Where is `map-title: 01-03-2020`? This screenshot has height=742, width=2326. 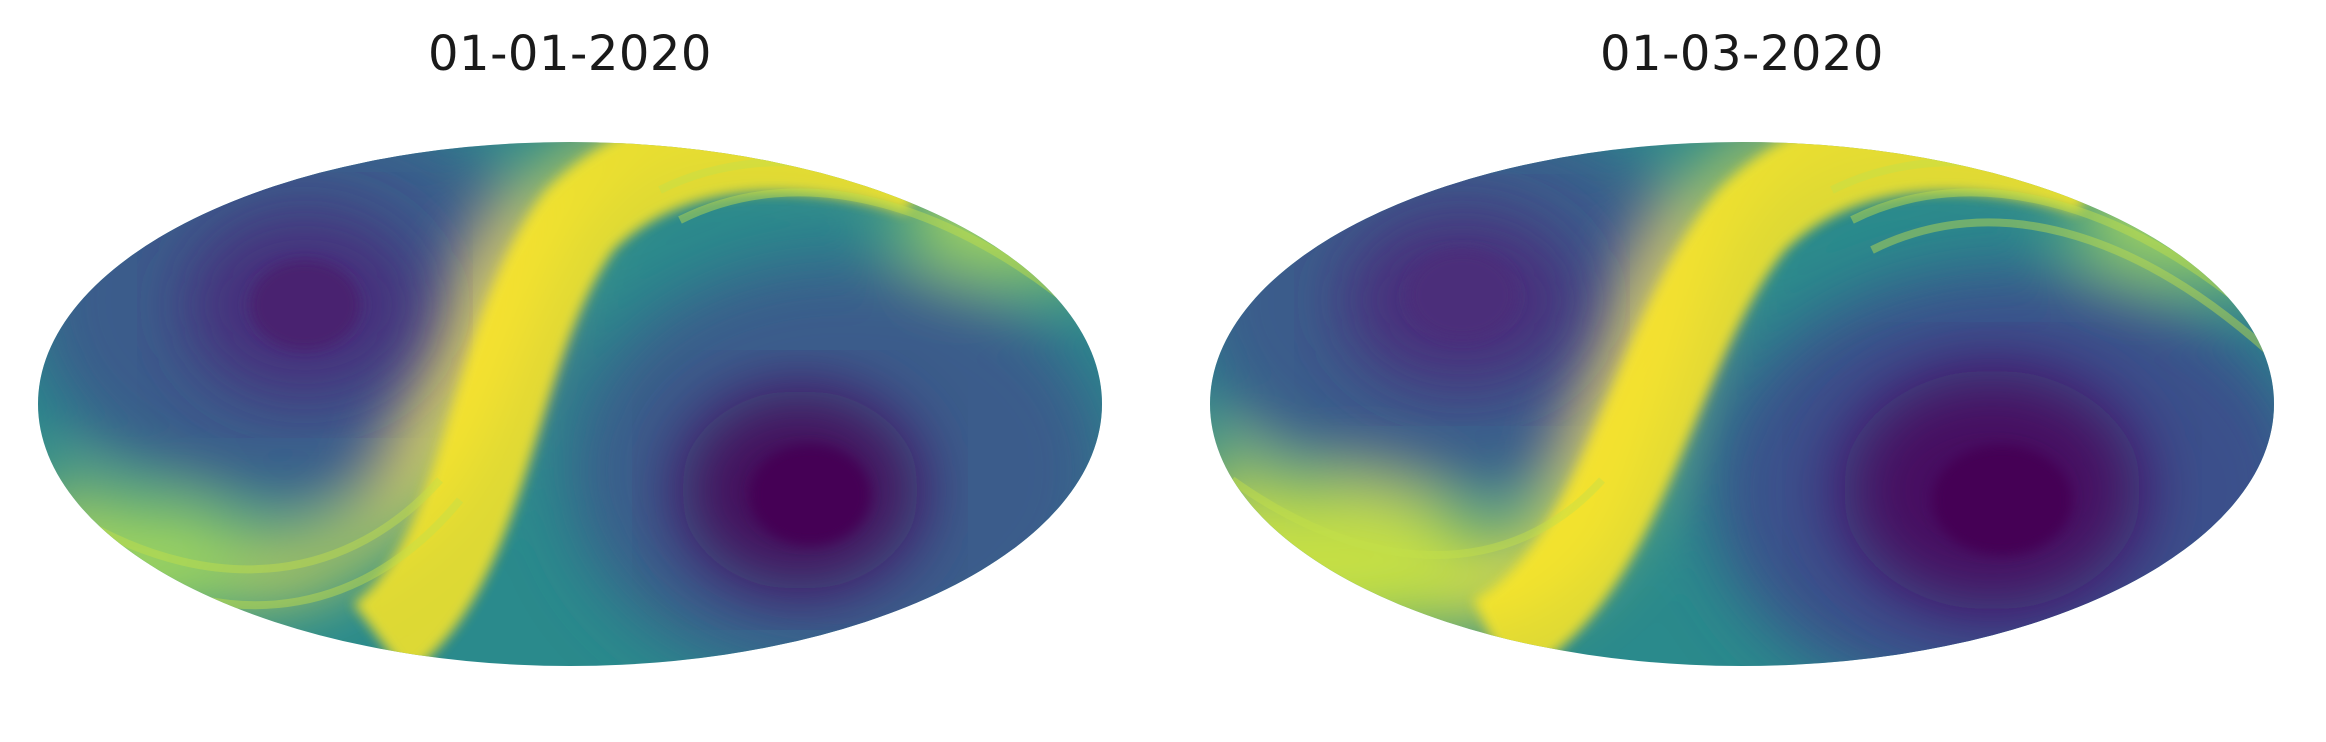
map-title: 01-03-2020 is located at coordinates (1742, 54).